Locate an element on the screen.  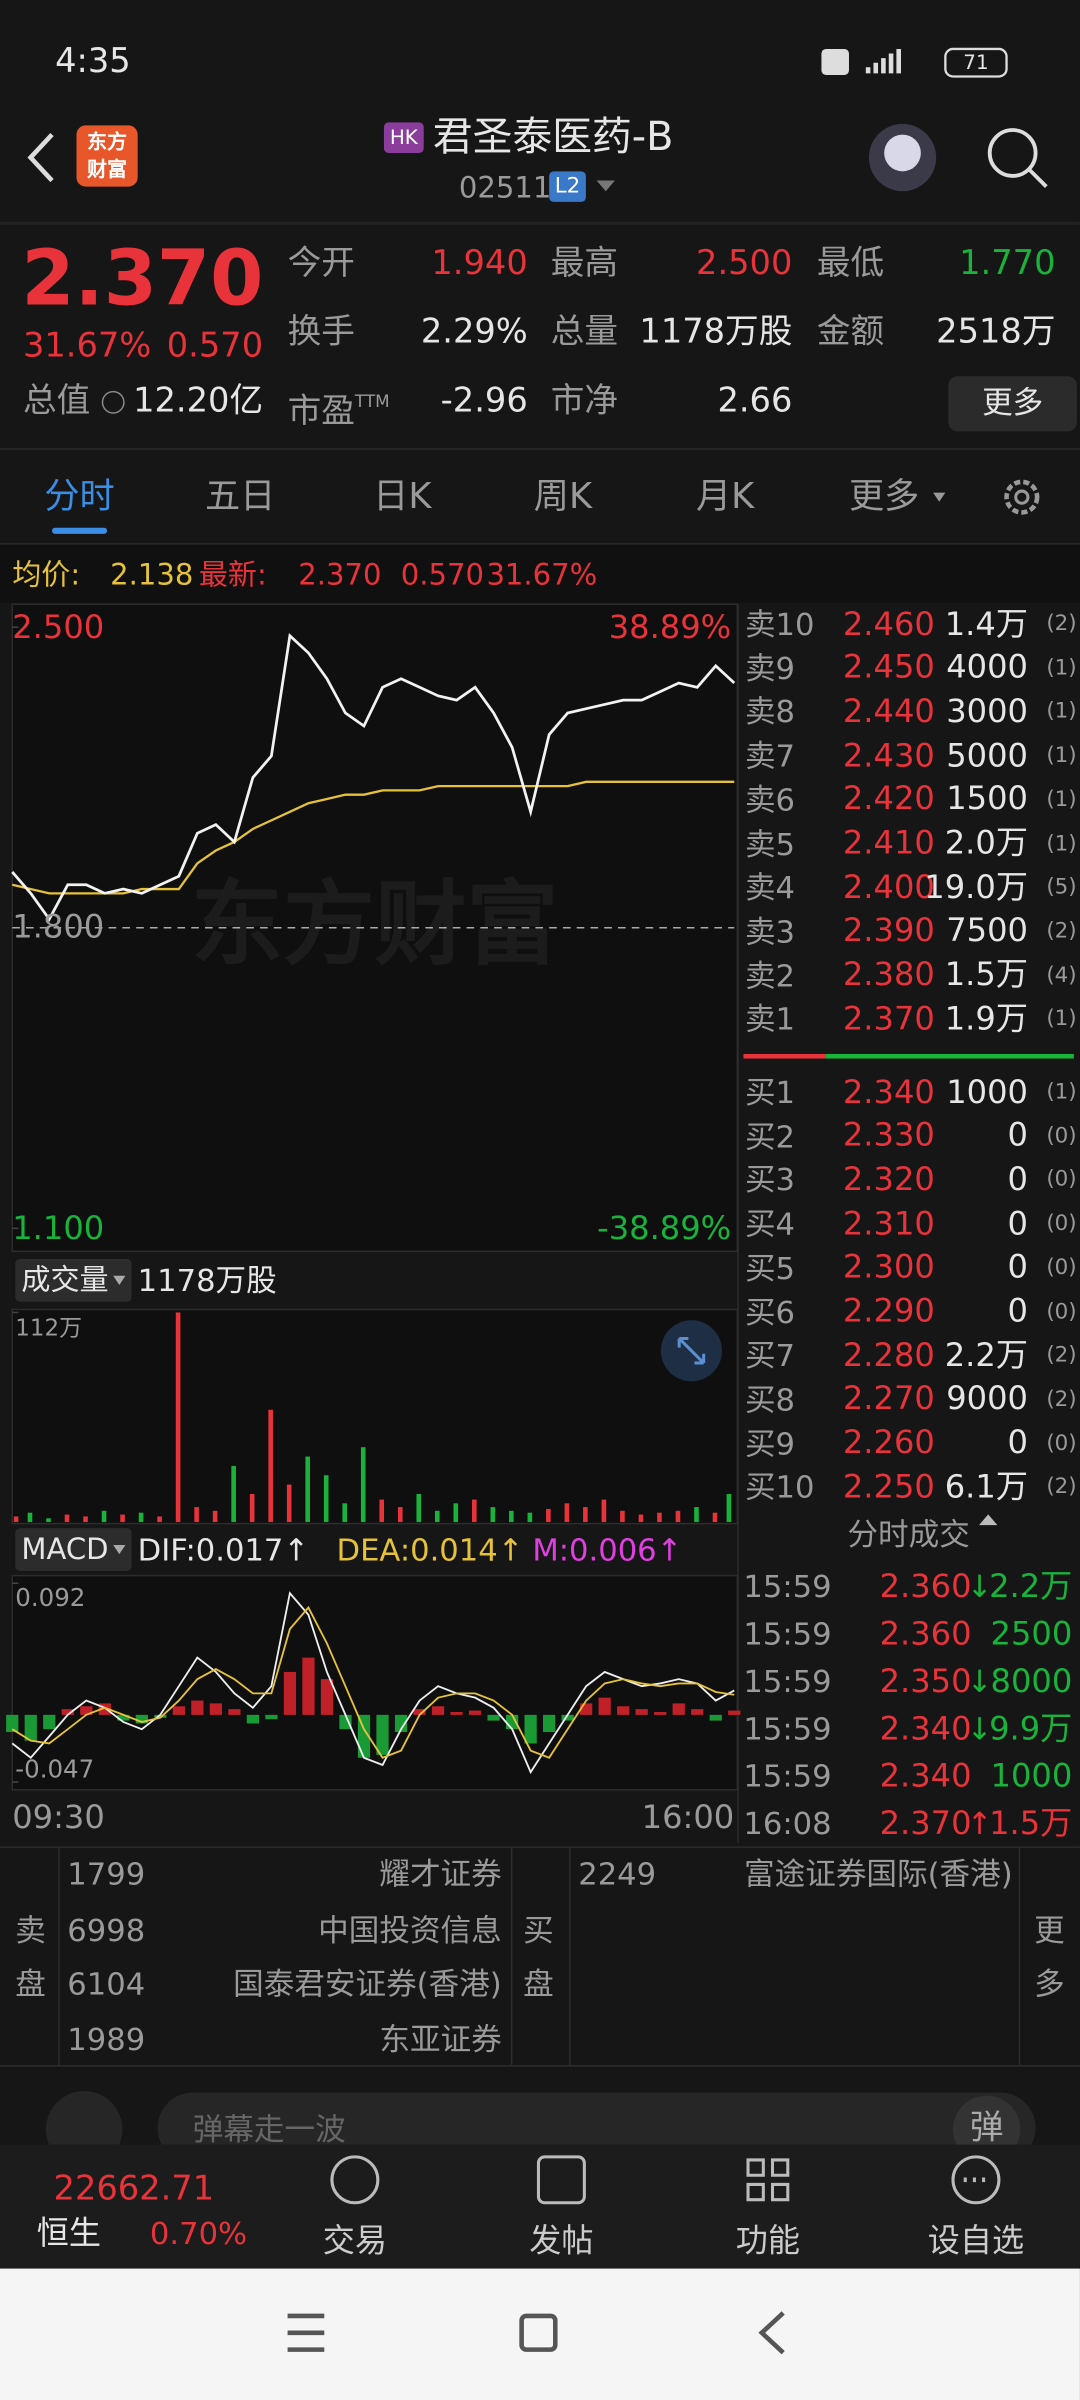
more-button is located at coordinates (1012, 404).